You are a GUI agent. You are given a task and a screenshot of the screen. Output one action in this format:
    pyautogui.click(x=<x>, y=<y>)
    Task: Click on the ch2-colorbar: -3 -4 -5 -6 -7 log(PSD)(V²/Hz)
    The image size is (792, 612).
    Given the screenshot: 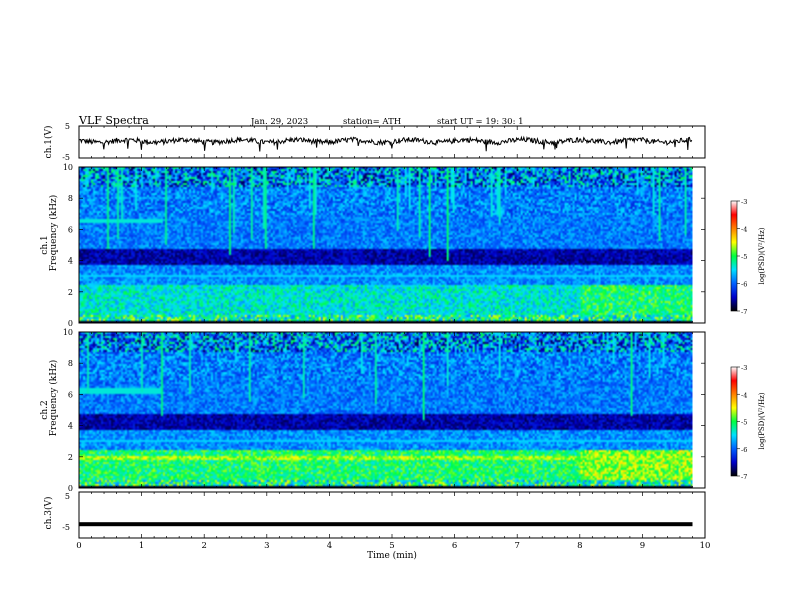 What is the action you would take?
    pyautogui.click(x=748, y=422)
    